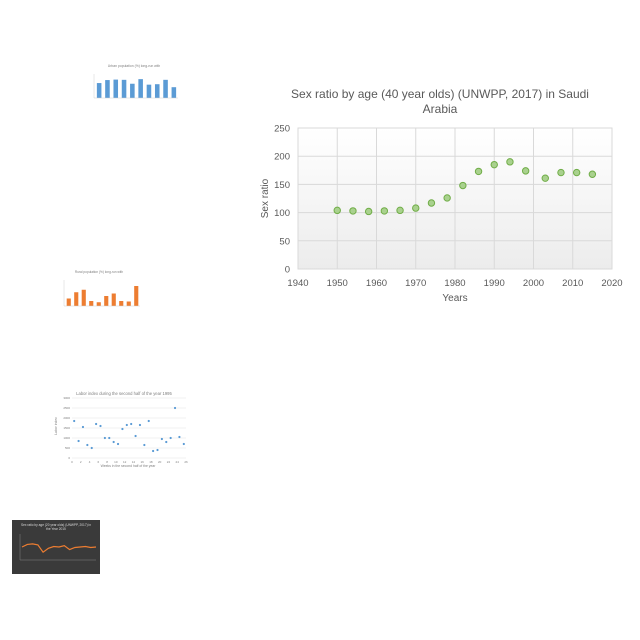  I want to click on thumb3-xlabel: Weeks in the second half of the year, so click(129, 466).